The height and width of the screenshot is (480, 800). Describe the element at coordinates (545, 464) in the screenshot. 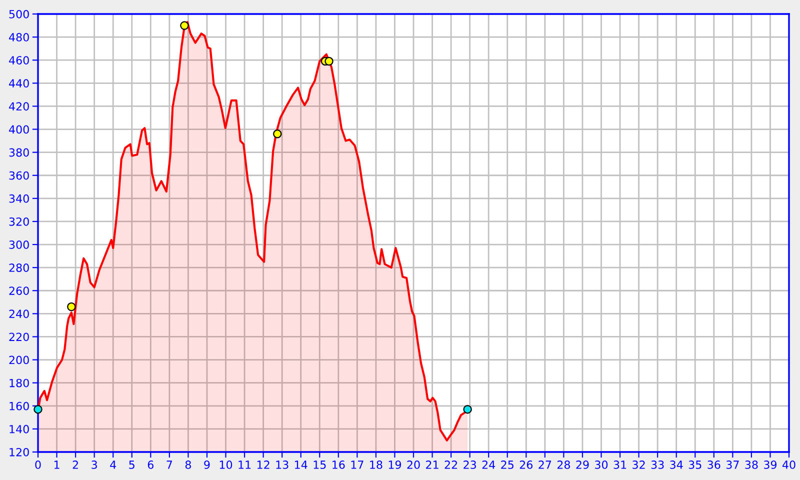

I see `x-tick-label: 27` at that location.